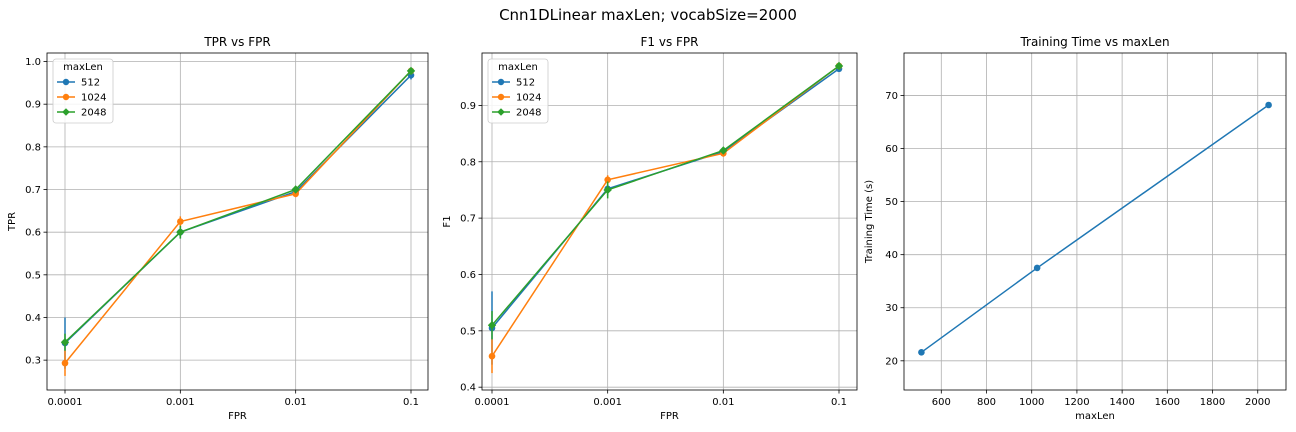 Image resolution: width=1296 pixels, height=432 pixels. What do you see at coordinates (891, 202) in the screenshot?
I see `y-tick-label: 50` at bounding box center [891, 202].